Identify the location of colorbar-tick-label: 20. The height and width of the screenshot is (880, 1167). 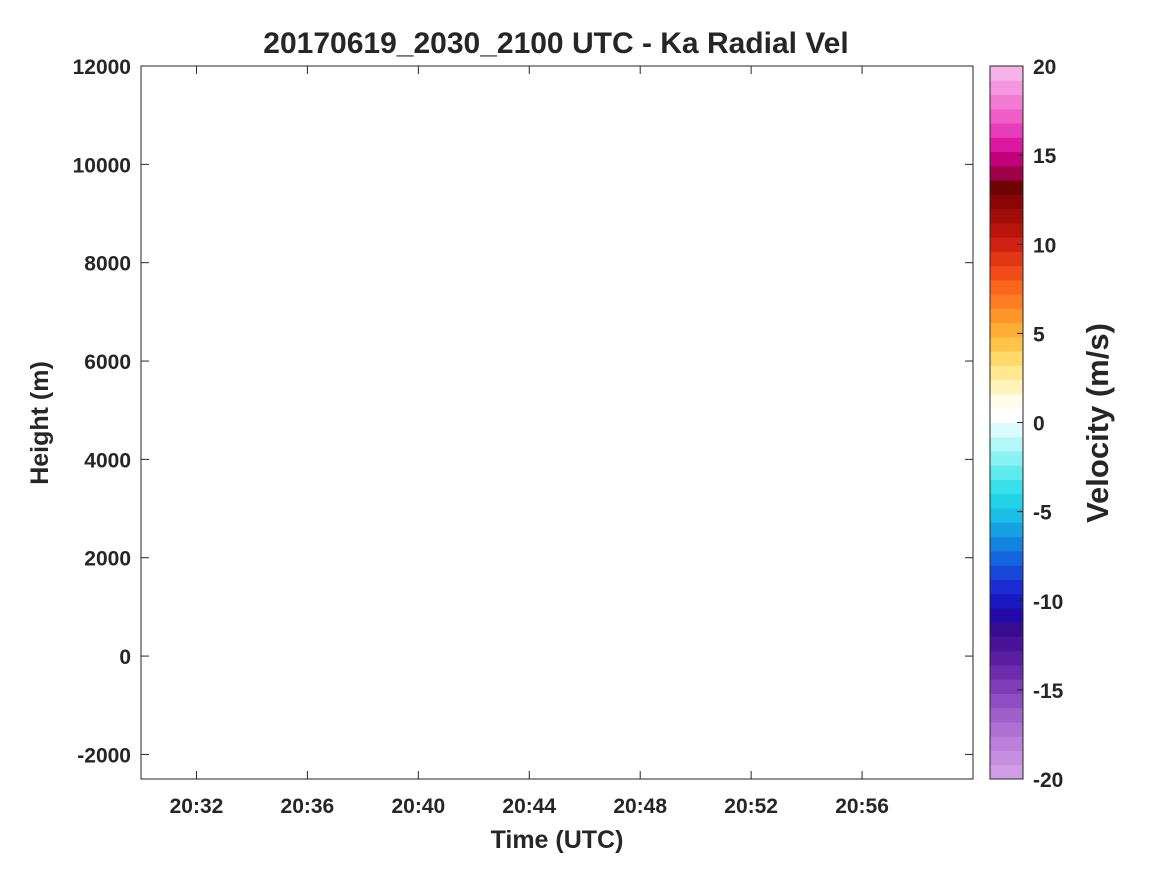
(1044, 67).